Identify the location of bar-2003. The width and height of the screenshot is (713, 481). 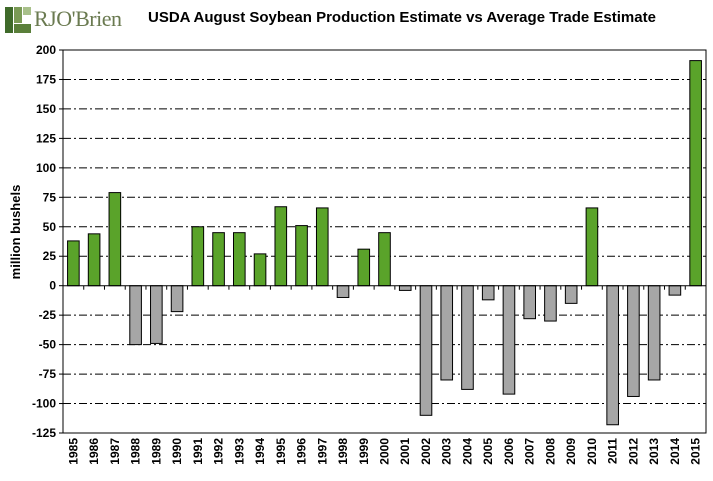
(447, 333).